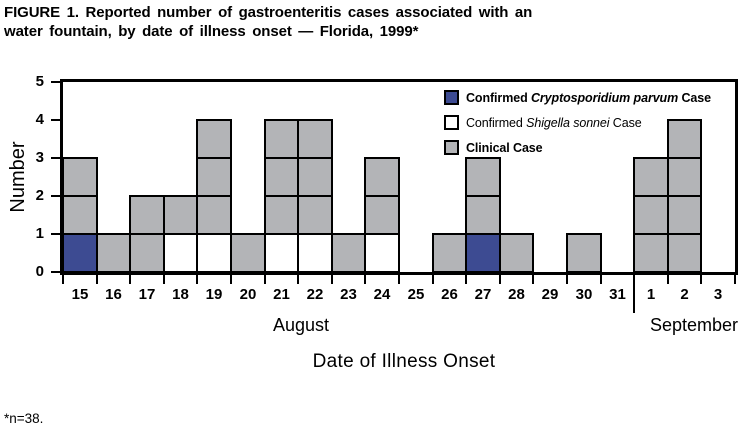 The image size is (748, 435). Describe the element at coordinates (180, 294) in the screenshot. I see `x-axis-tick-label: 18` at that location.